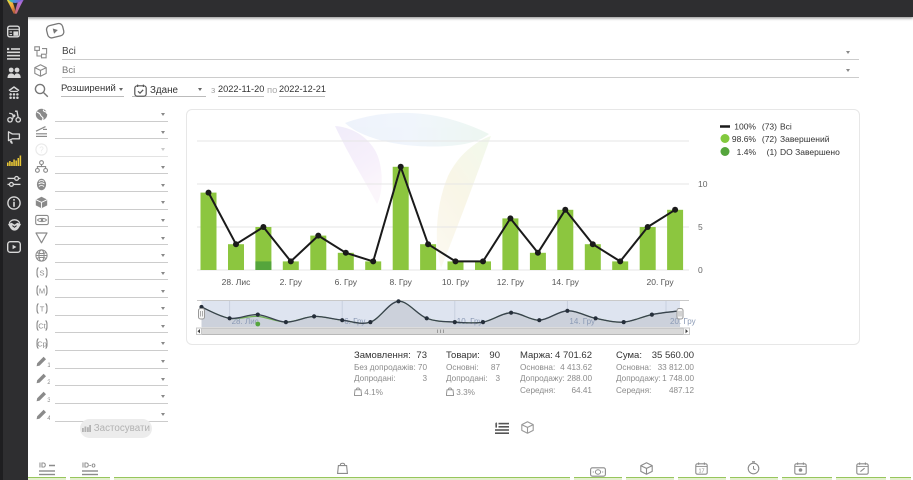 The image size is (913, 480). Describe the element at coordinates (42, 290) in the screenshot. I see `svg-text: M` at that location.